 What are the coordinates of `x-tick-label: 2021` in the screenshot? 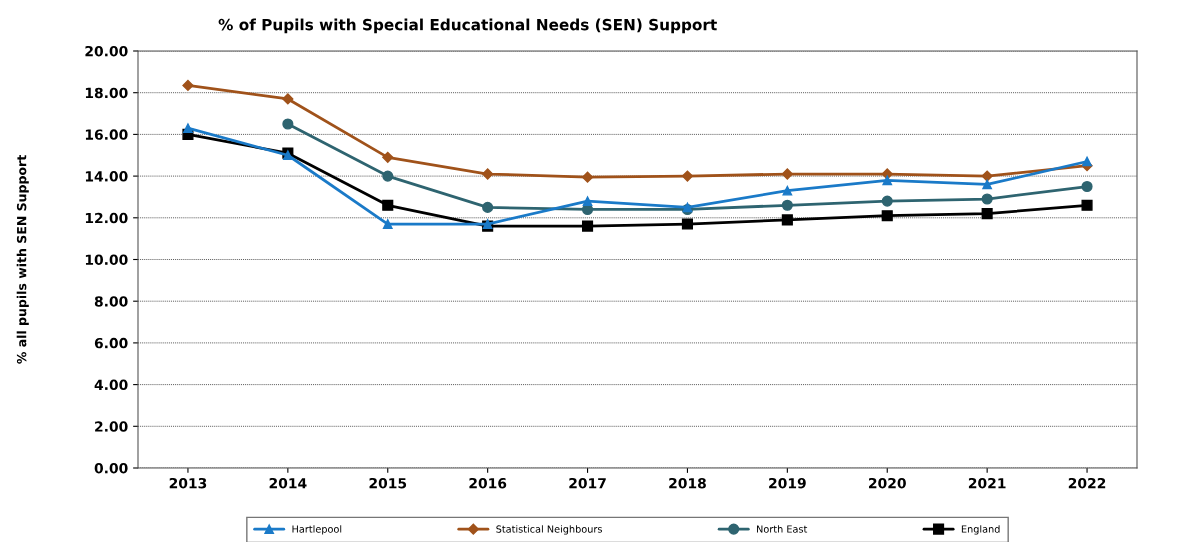 It's located at (987, 483).